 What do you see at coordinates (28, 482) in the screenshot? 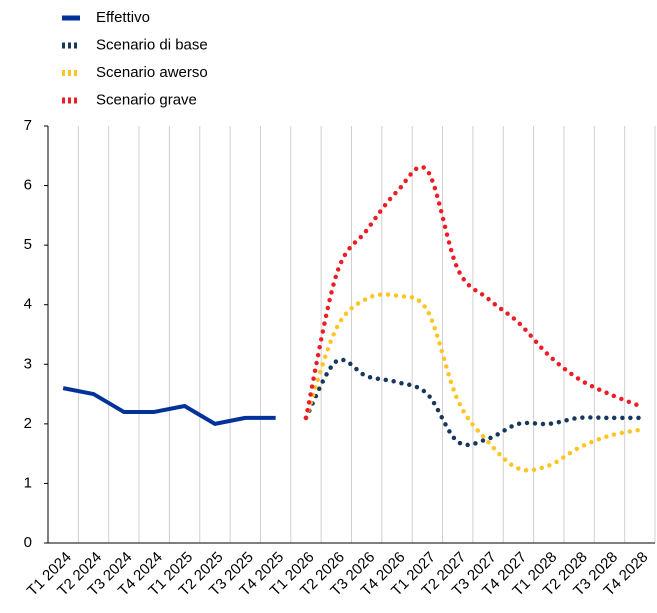
I see `y-tick-label: 1` at bounding box center [28, 482].